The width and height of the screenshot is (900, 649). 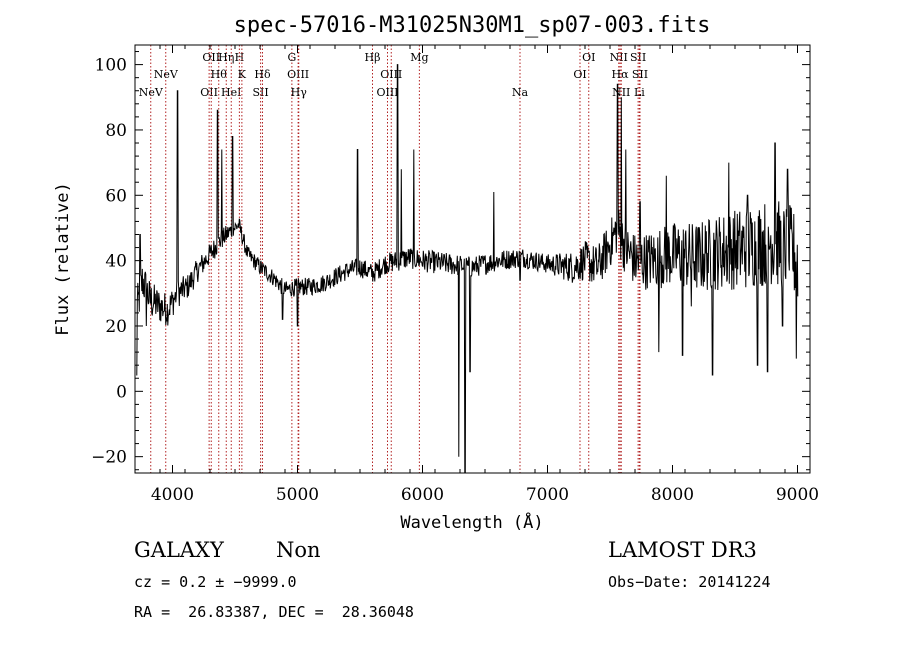 What do you see at coordinates (291, 57) in the screenshot?
I see `emission-line-label: G` at bounding box center [291, 57].